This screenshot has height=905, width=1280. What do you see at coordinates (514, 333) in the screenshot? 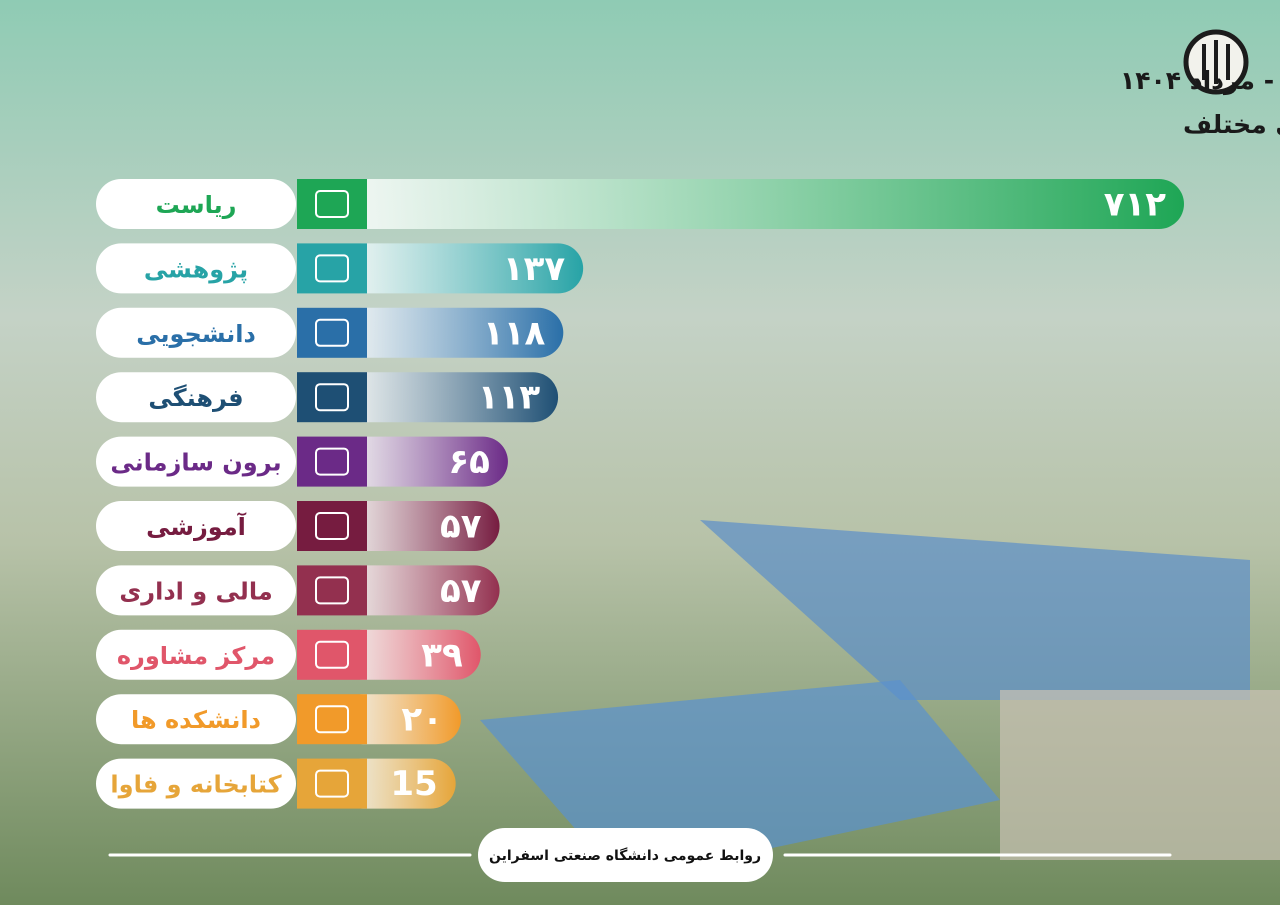
I see `value-label: ۱۱۸` at bounding box center [514, 333].